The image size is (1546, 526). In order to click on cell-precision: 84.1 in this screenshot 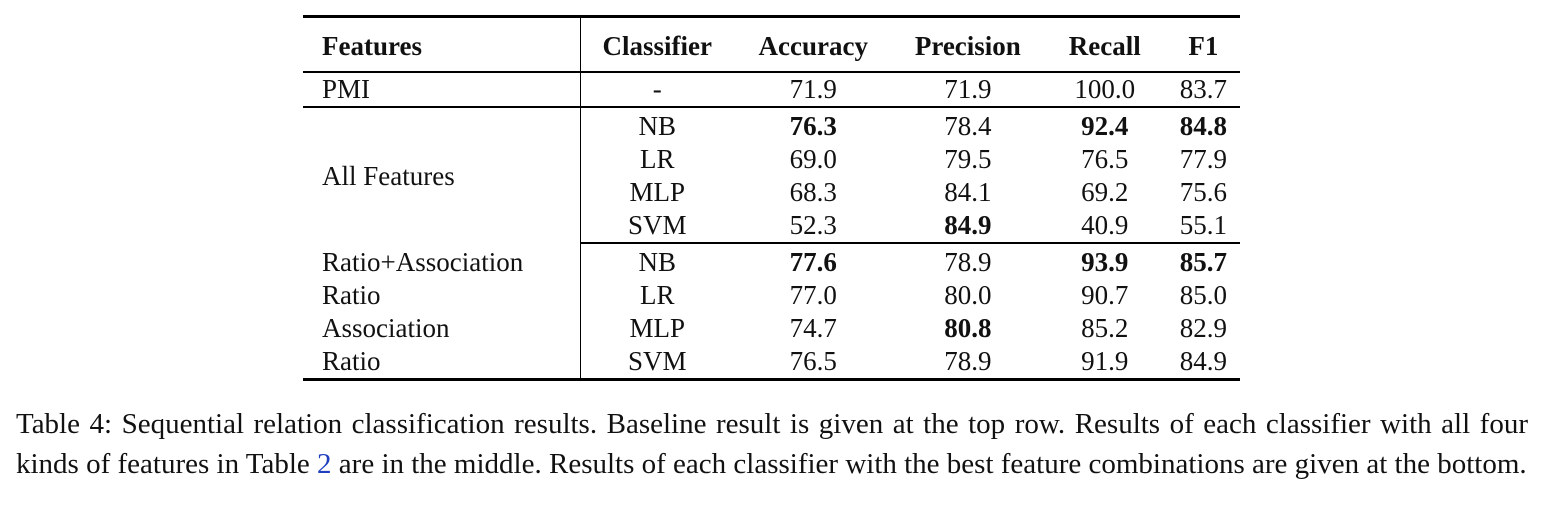, I will do `click(968, 192)`.